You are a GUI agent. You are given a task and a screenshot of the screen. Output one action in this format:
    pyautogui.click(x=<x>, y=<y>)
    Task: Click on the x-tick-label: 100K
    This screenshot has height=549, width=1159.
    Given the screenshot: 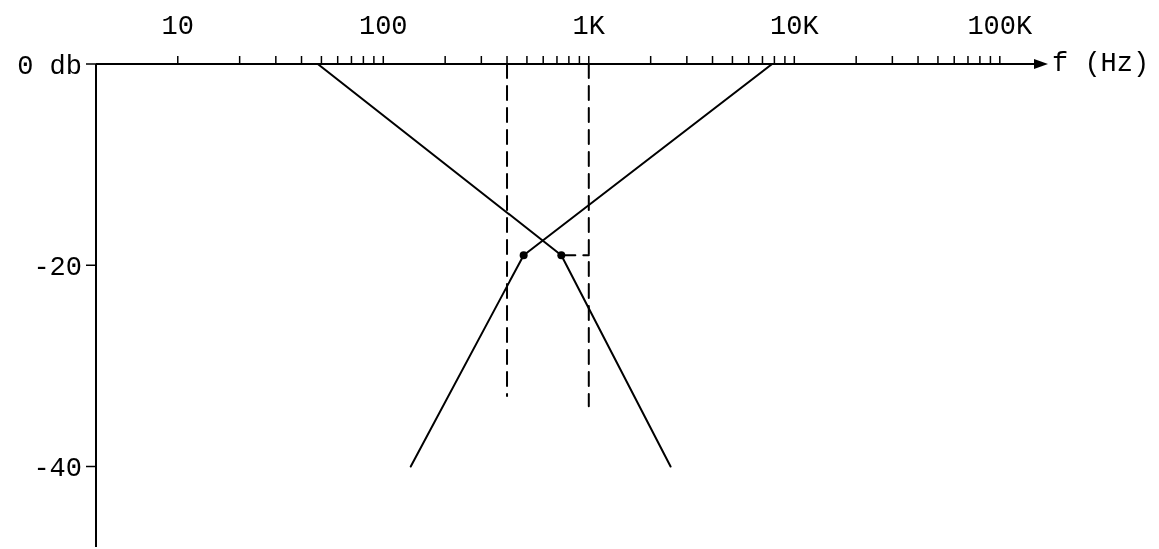 What is the action you would take?
    pyautogui.click(x=1000, y=27)
    